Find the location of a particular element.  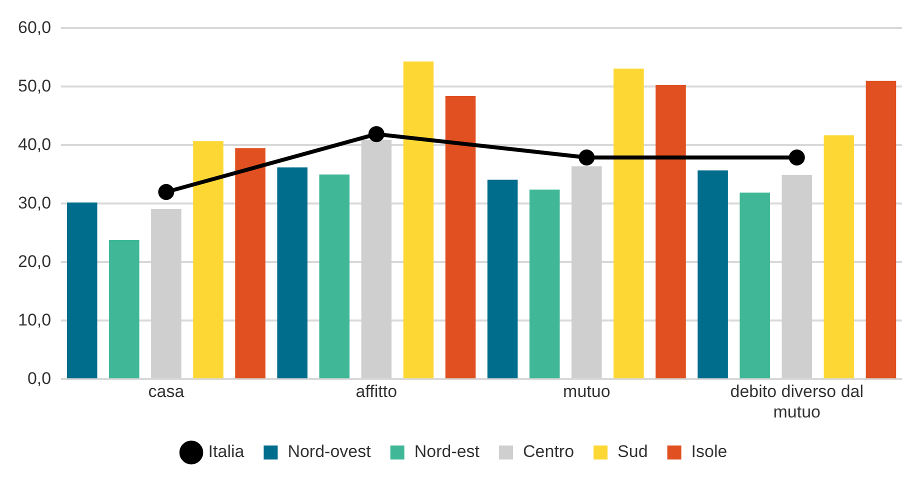

y-tick-label: 40,0 is located at coordinates (35, 144).